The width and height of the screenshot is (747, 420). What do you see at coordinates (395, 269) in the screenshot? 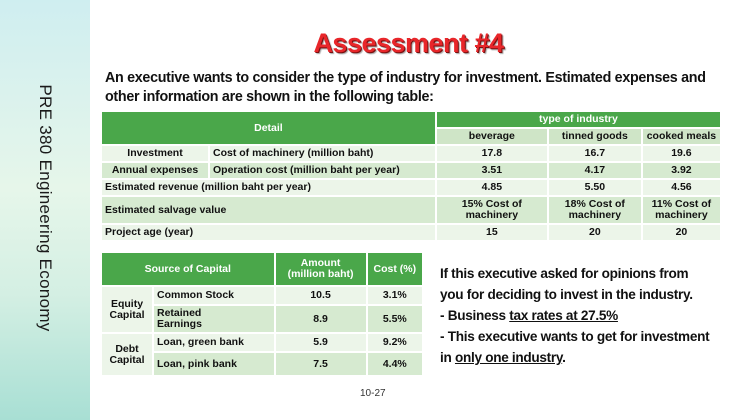
I see `cost-header: Cost (%)` at bounding box center [395, 269].